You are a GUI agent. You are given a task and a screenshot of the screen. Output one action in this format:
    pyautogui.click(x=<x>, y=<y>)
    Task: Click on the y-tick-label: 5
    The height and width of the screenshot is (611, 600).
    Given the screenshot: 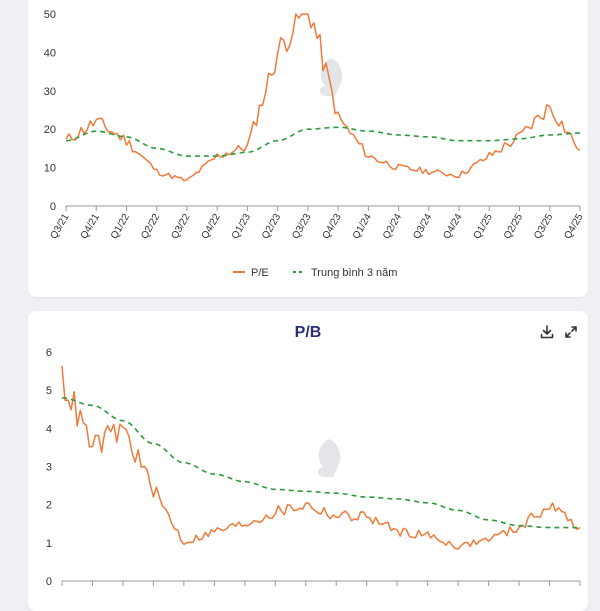 What is the action you would take?
    pyautogui.click(x=49, y=391)
    